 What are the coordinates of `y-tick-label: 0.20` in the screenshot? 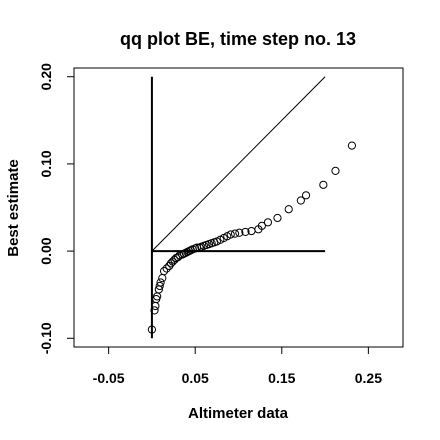 It's located at (46, 76).